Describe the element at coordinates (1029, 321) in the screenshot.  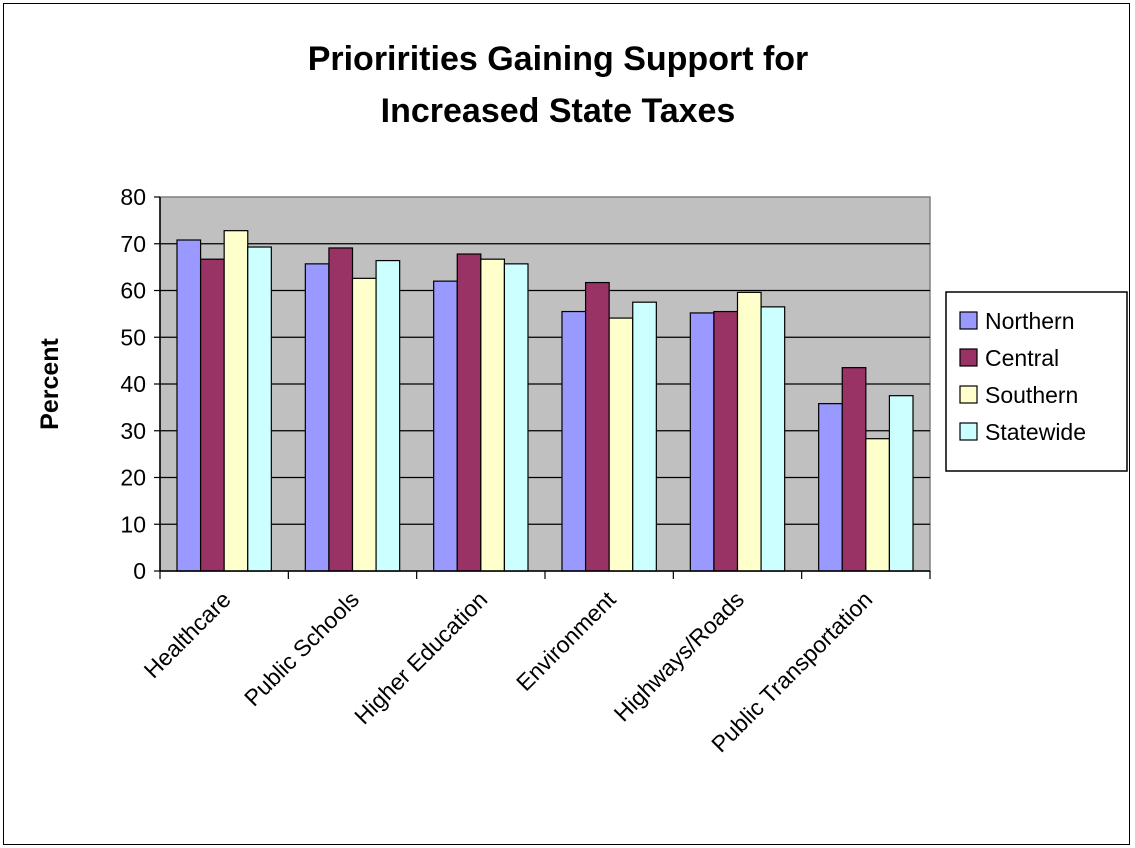
I see `legend-label-northern: Northern` at that location.